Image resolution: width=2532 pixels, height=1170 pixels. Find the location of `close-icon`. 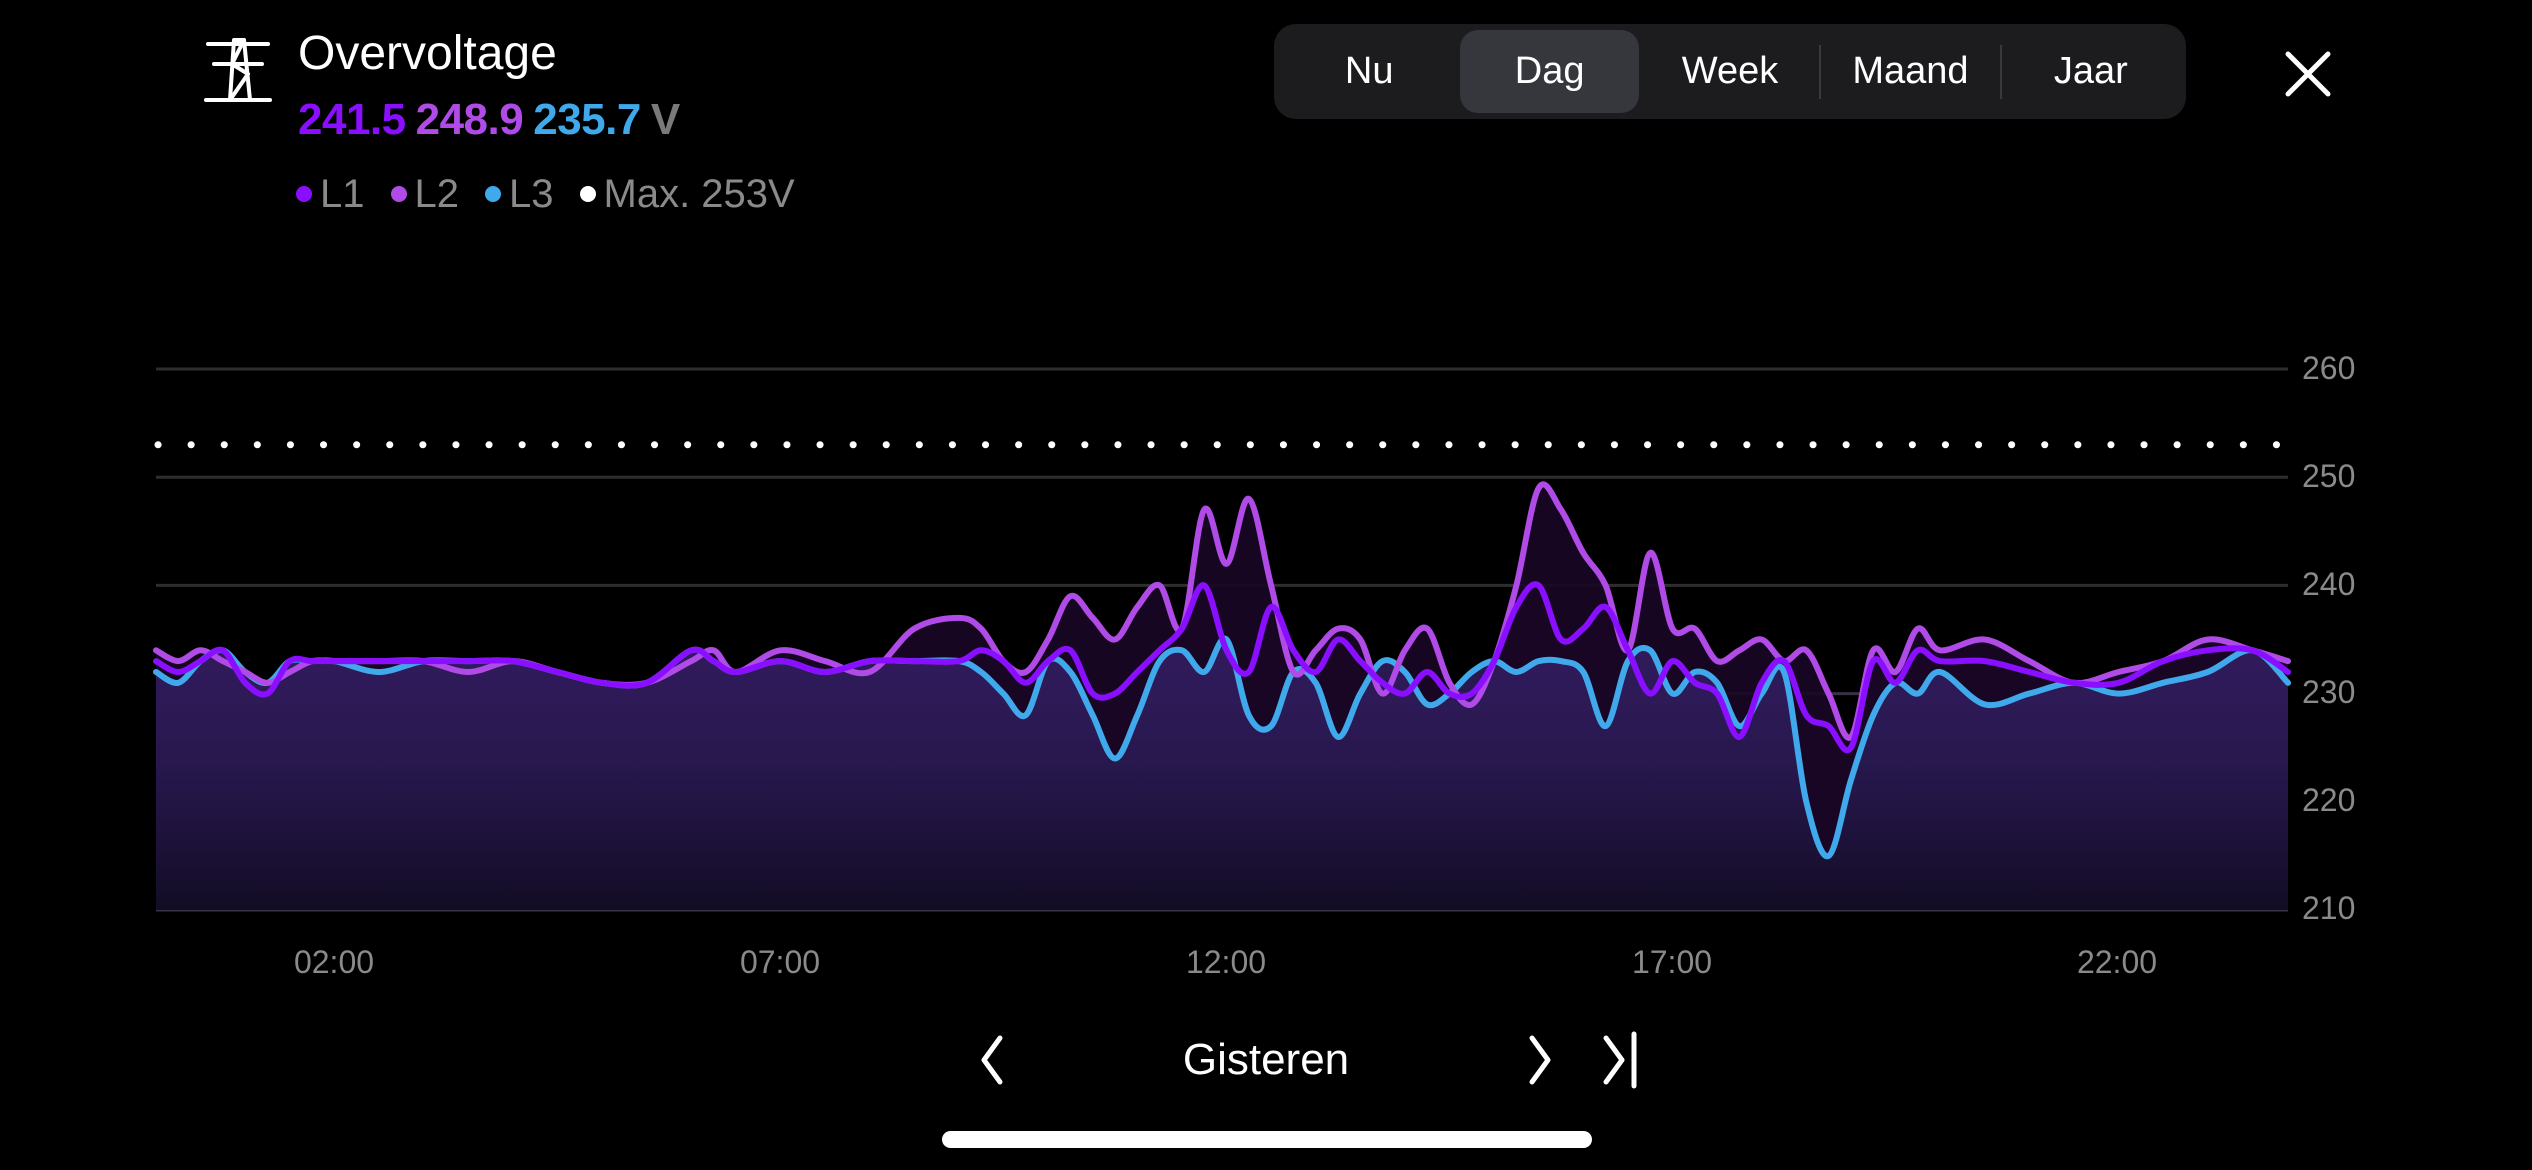

close-icon is located at coordinates (2308, 74).